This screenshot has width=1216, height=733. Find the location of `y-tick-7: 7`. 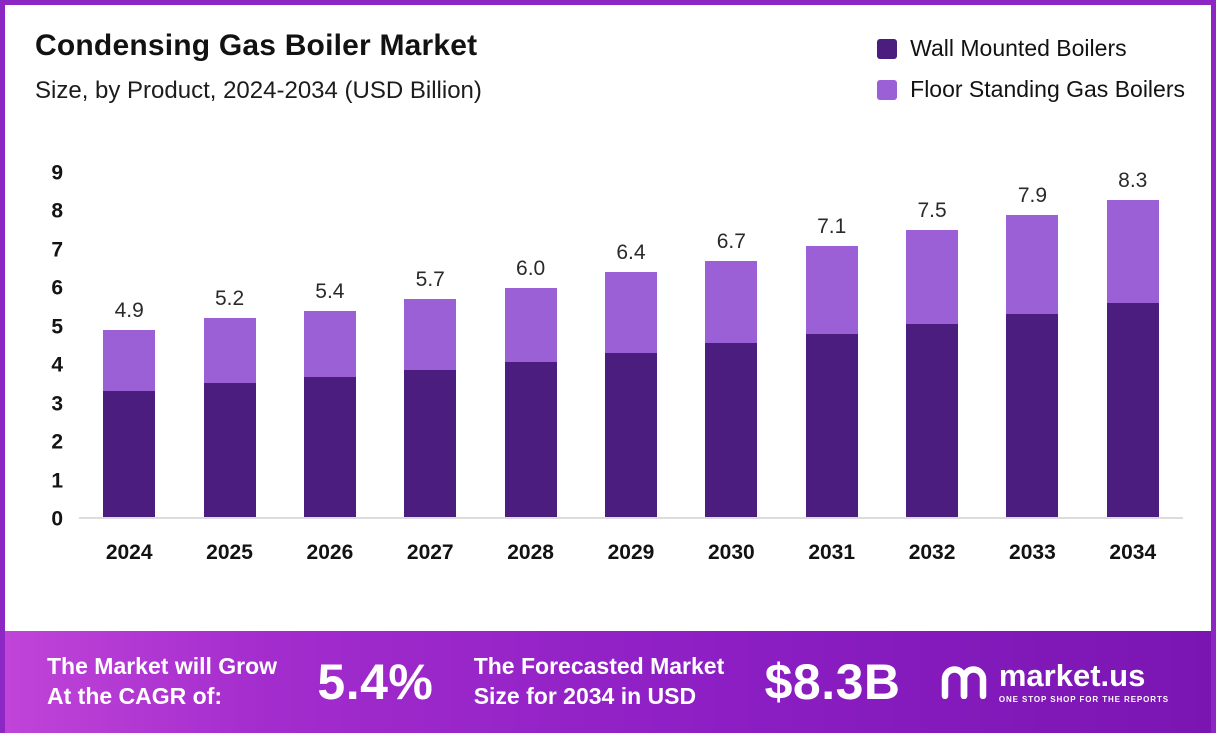

y-tick-7: 7 is located at coordinates (57, 250).